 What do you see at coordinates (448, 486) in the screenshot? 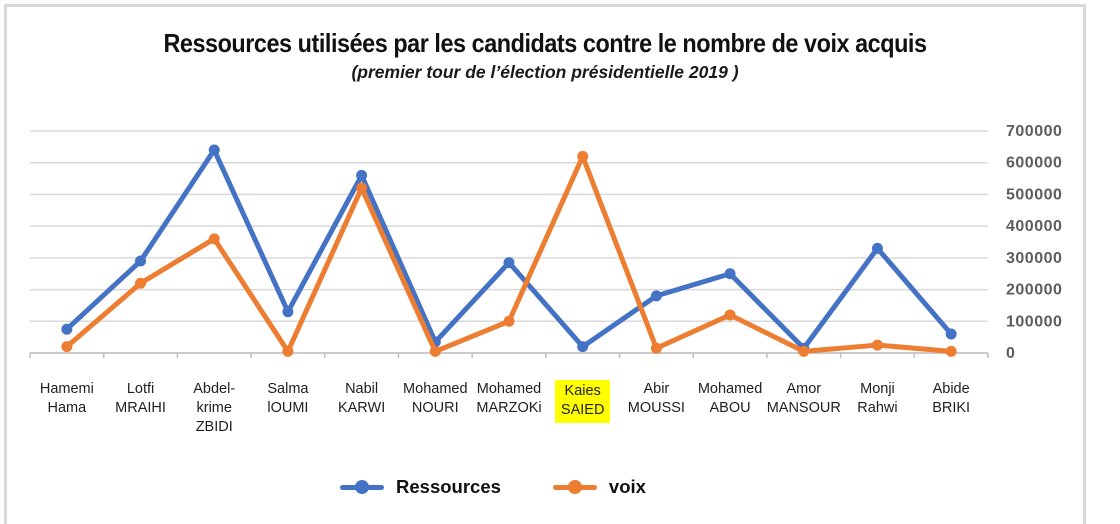
I see `legend-label-ressources: Ressources` at bounding box center [448, 486].